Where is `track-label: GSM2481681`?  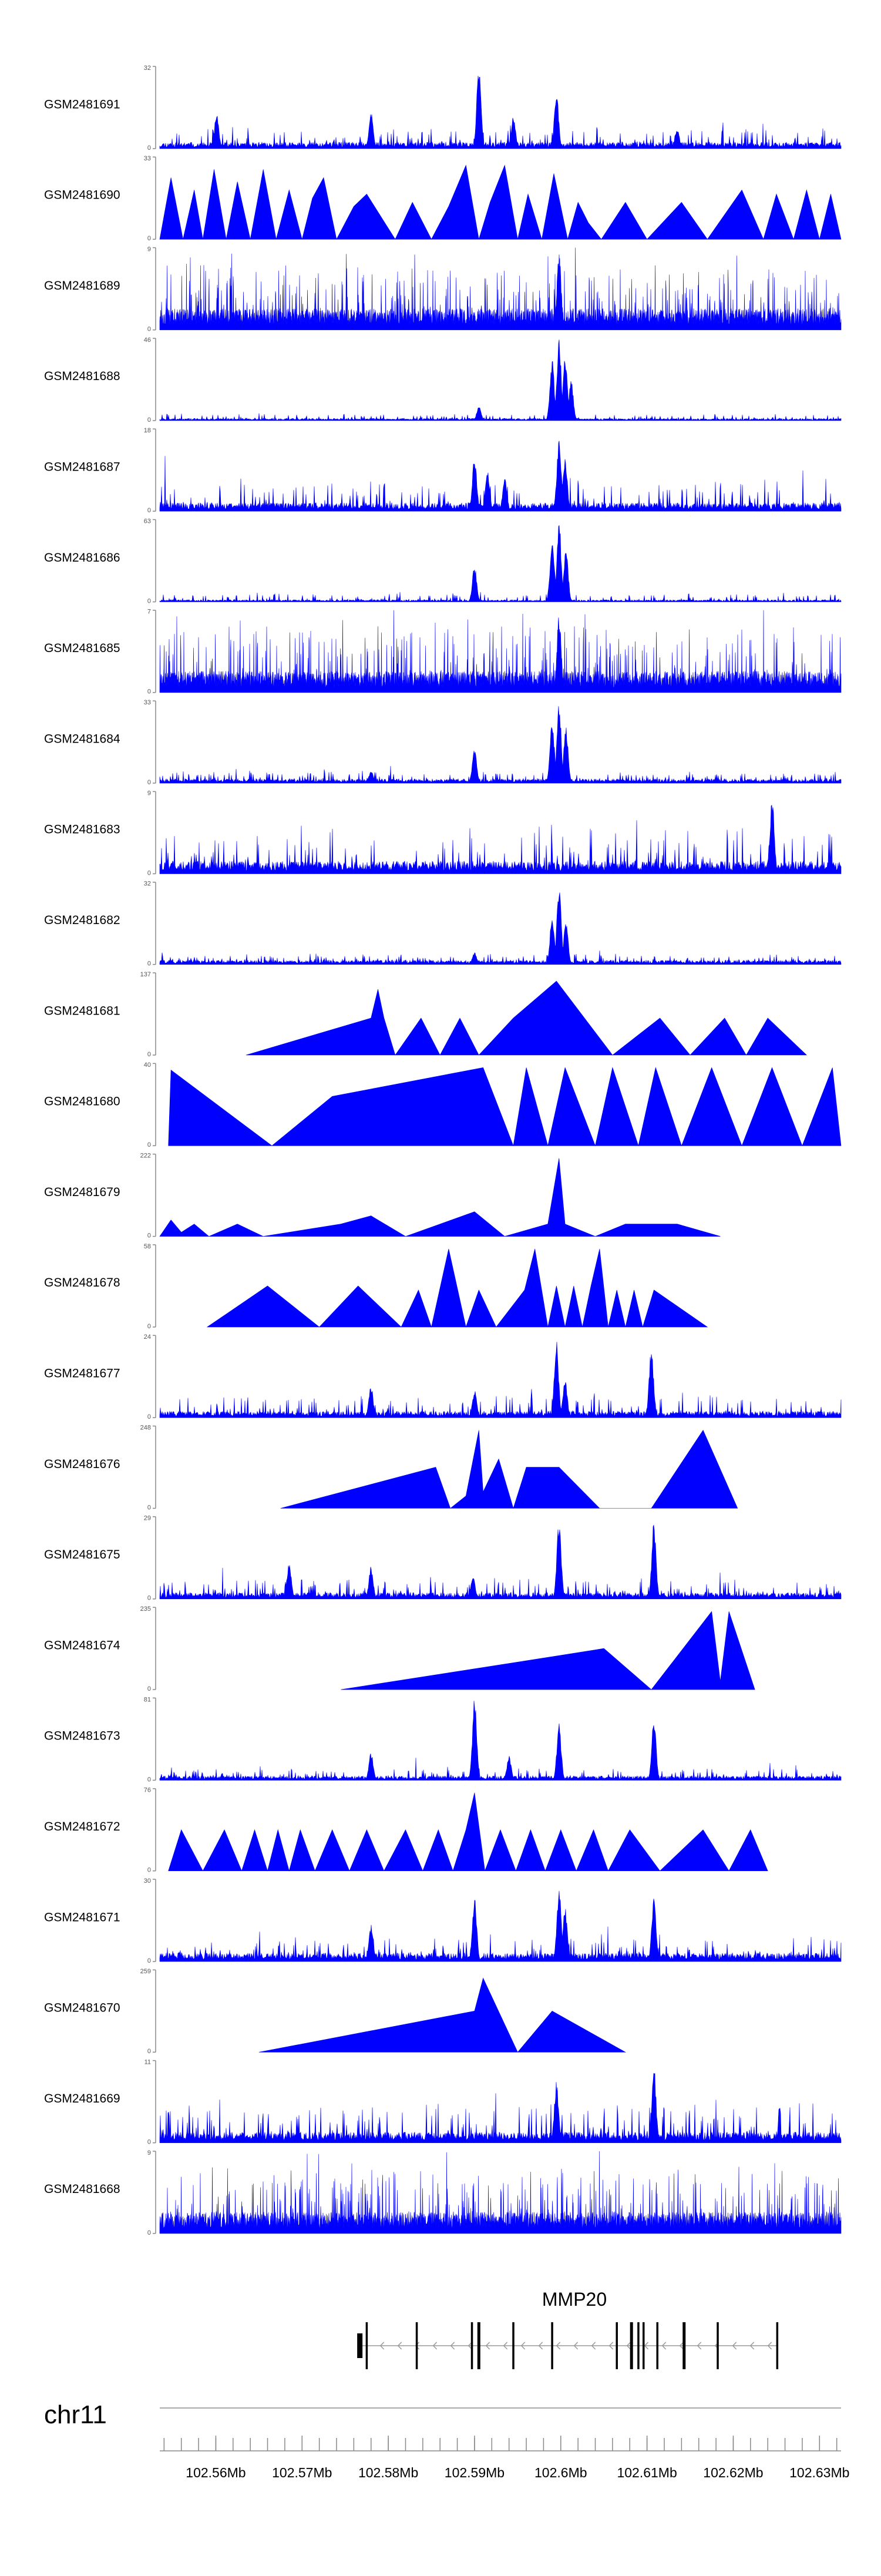
track-label: GSM2481681 is located at coordinates (82, 1010).